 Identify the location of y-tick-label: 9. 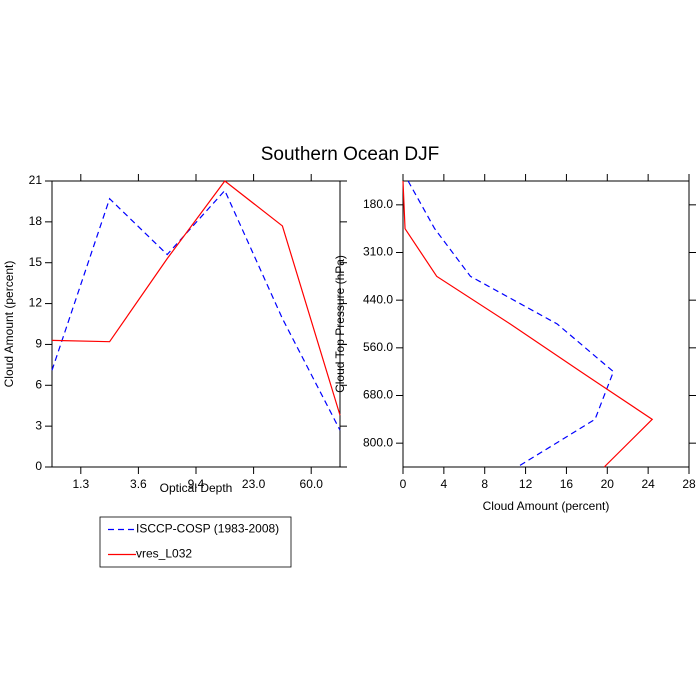
(38, 344).